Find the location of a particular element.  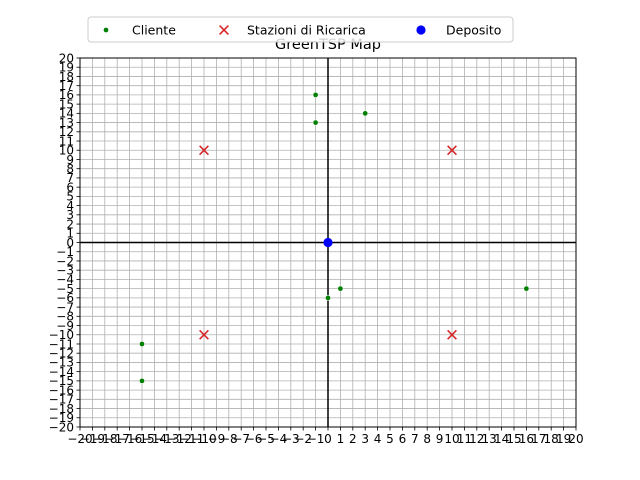

x-tick-label: 7 is located at coordinates (415, 439).